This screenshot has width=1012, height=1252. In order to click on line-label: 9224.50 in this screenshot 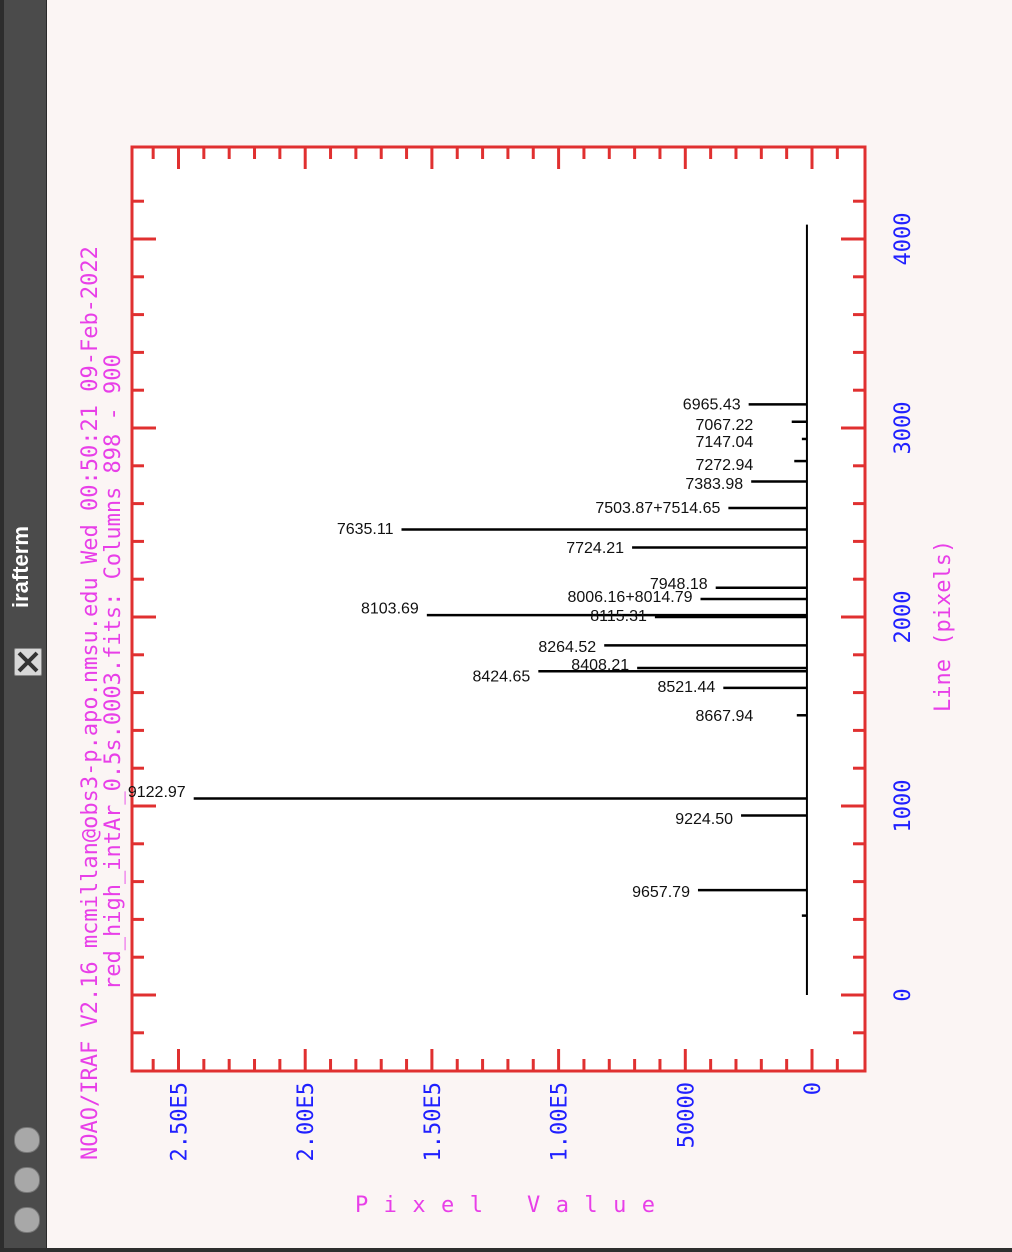, I will do `click(704, 819)`.